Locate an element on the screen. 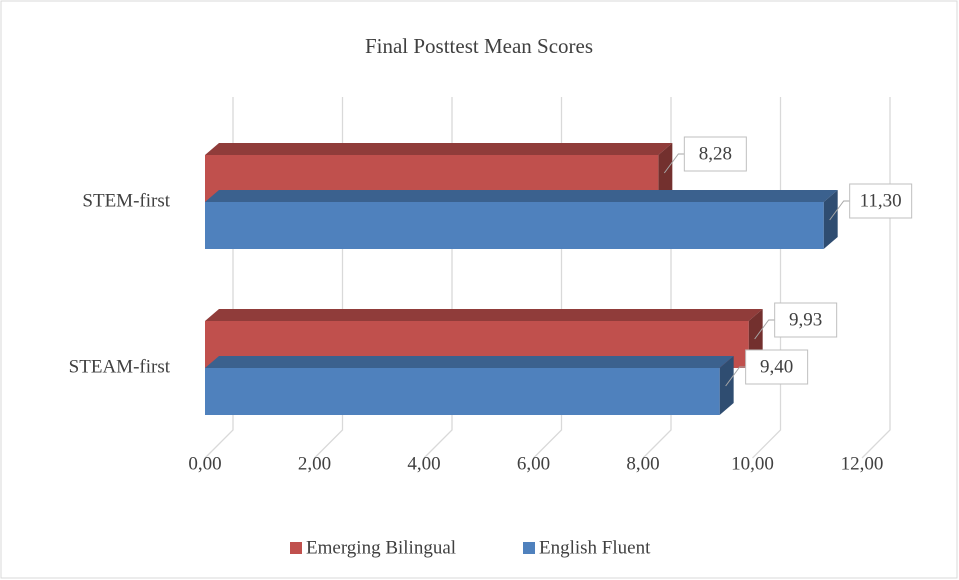 This screenshot has width=959, height=580. chart-title: Final Posttest Mean Scores is located at coordinates (479, 46).